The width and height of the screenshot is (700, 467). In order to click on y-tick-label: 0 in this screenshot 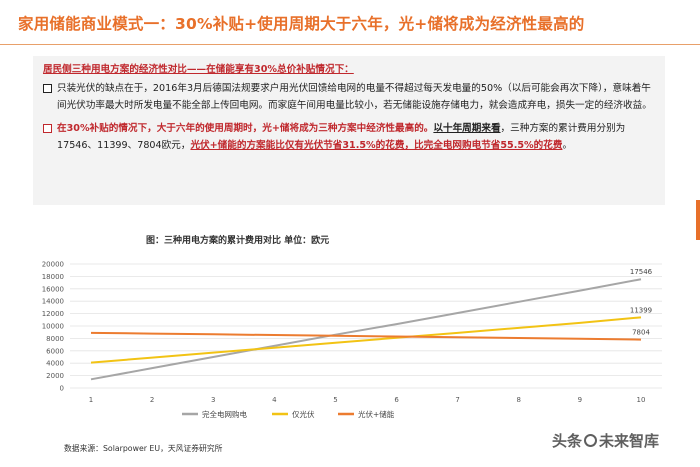, I will do `click(62, 389)`.